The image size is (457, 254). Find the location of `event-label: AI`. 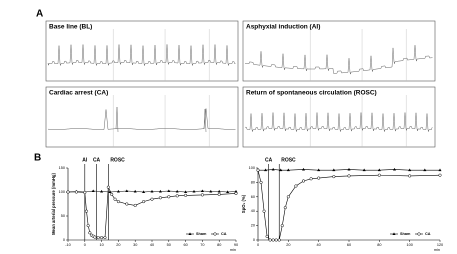

event-label: AI is located at coordinates (85, 160).